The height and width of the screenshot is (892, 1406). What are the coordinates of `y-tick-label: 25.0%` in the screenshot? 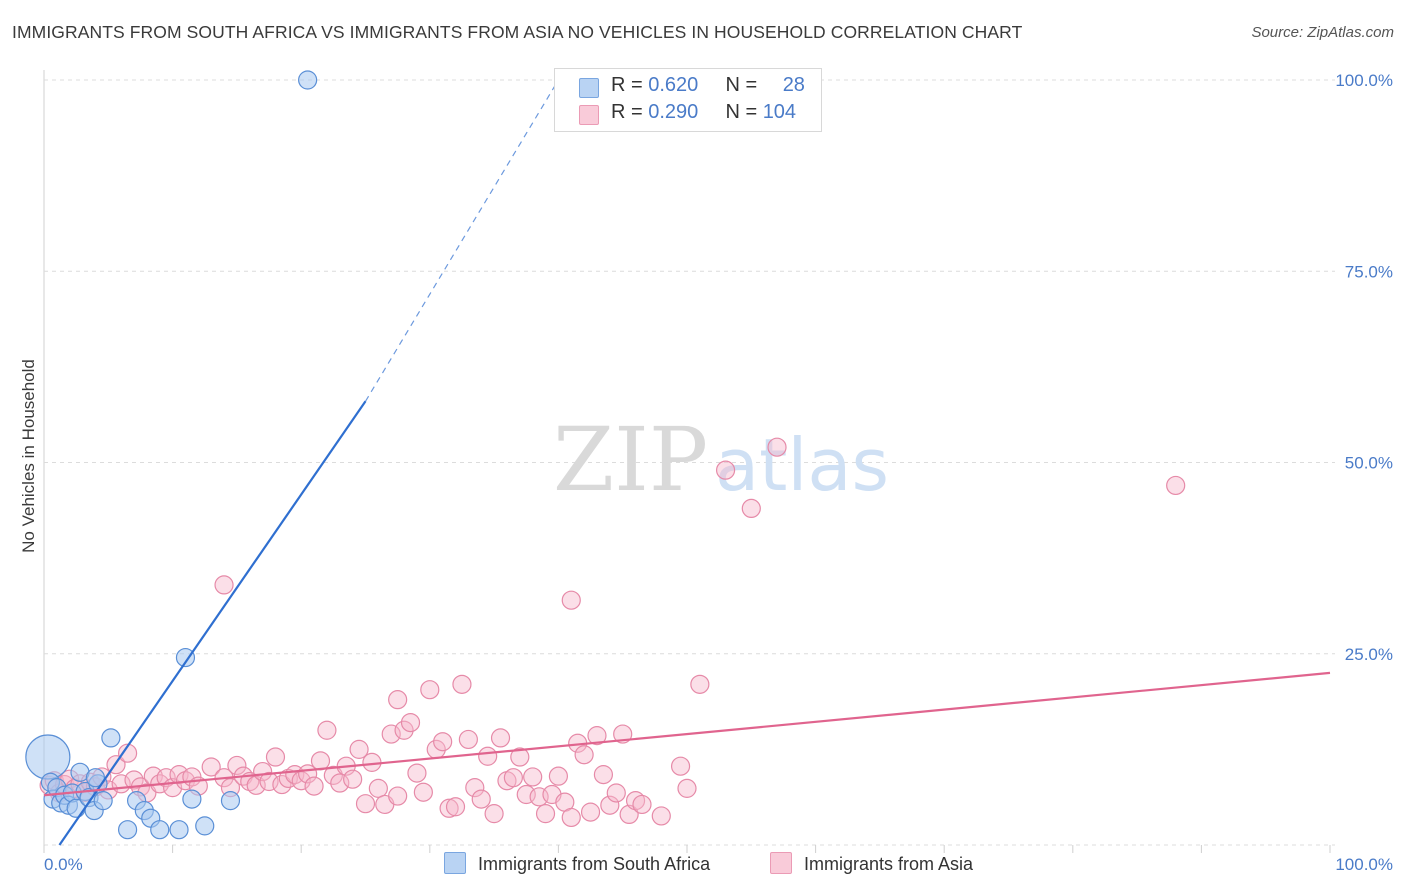 It's located at (1369, 654).